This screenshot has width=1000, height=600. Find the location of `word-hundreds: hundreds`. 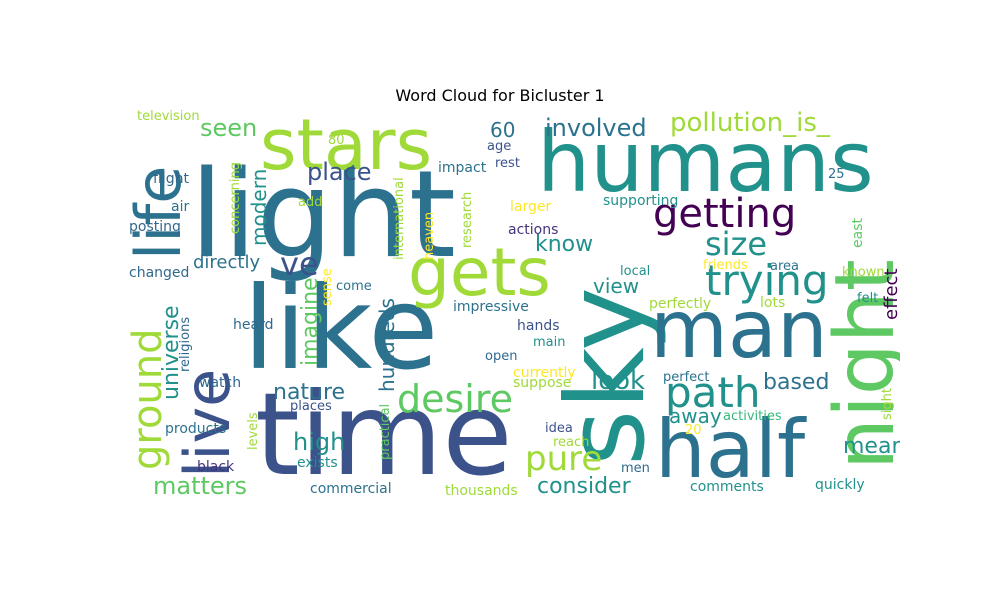

word-hundreds: hundreds is located at coordinates (387, 345).